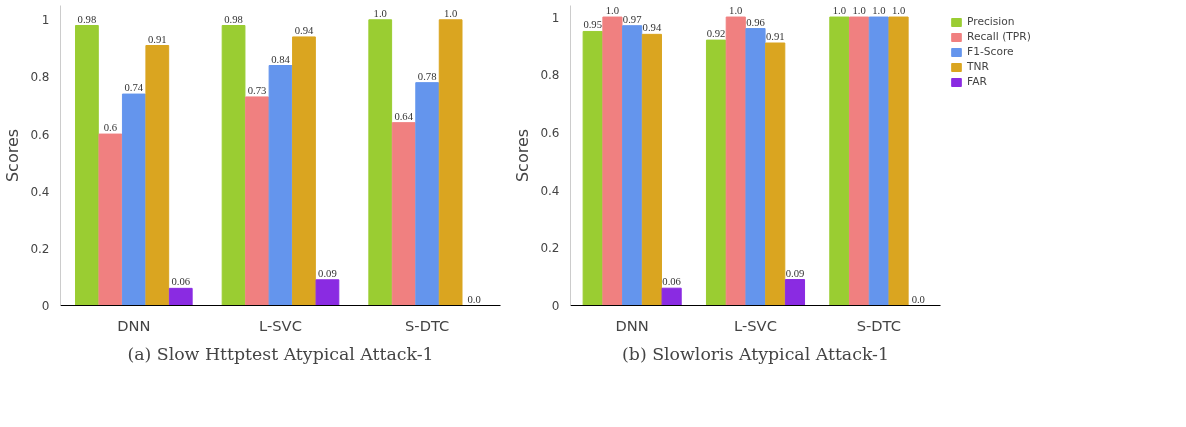 This screenshot has width=1186, height=427. Describe the element at coordinates (990, 51) in the screenshot. I see `legend-label: F1-Score` at that location.